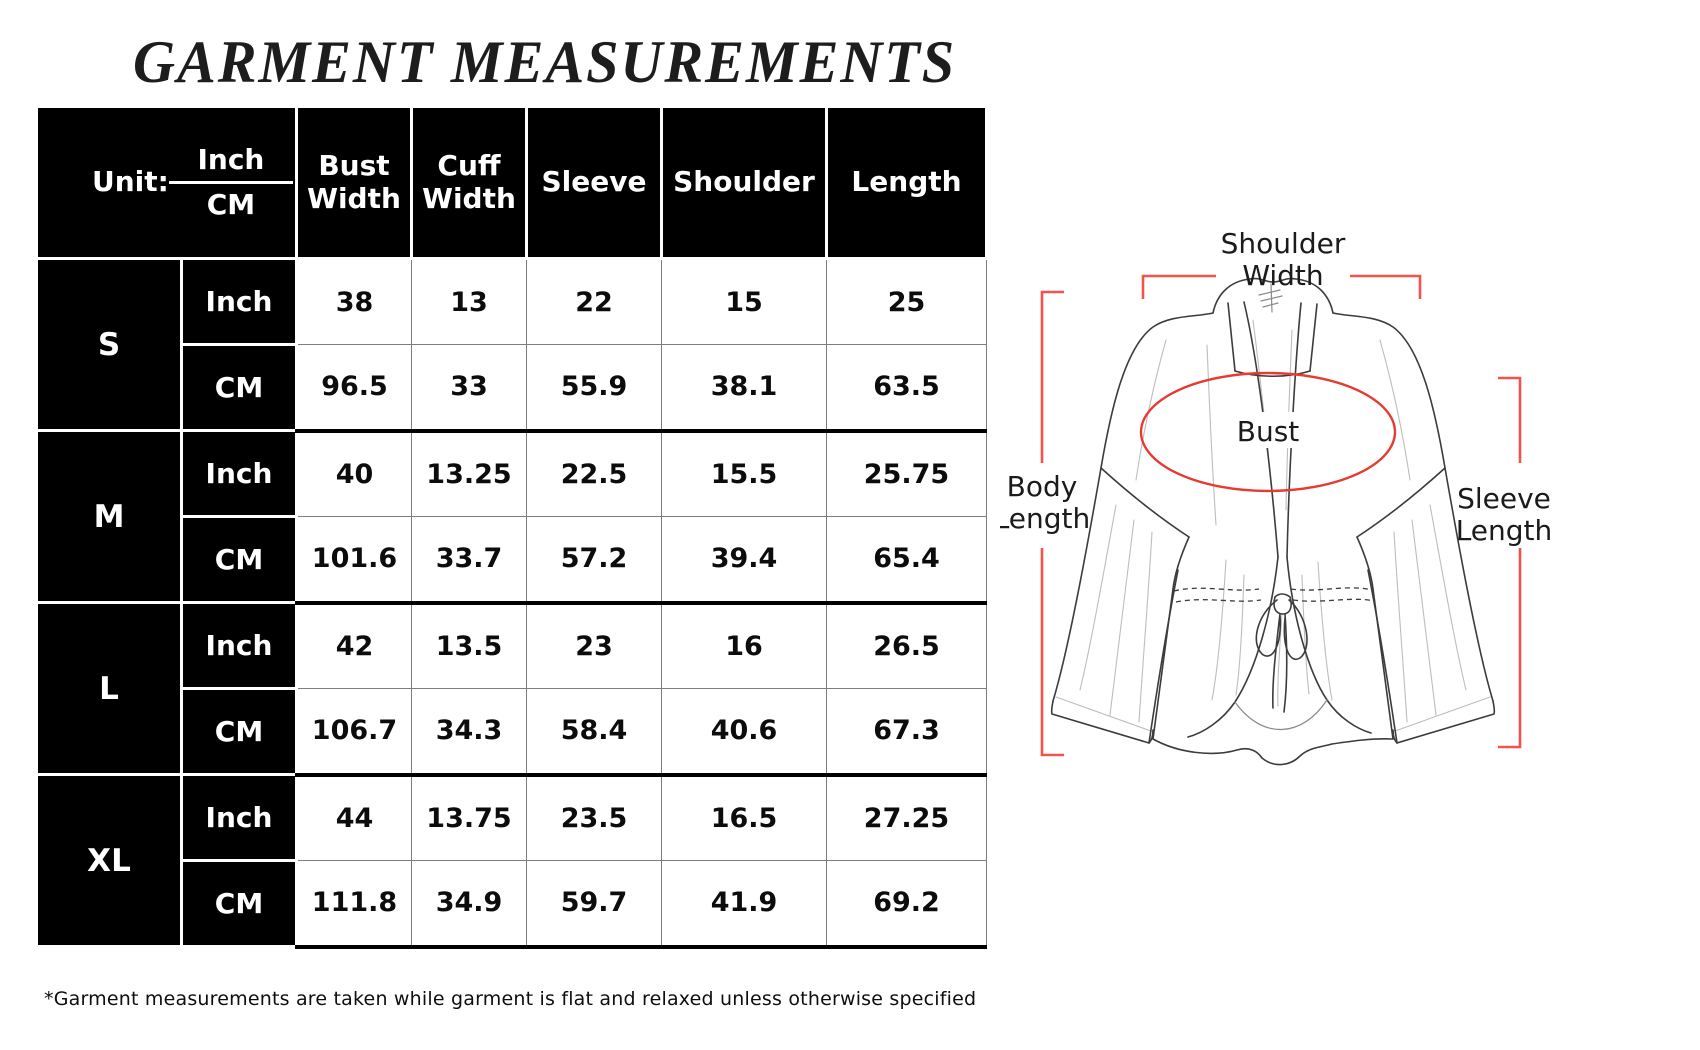  What do you see at coordinates (354, 182) in the screenshot?
I see `column-header-bust-width: Bust Width` at bounding box center [354, 182].